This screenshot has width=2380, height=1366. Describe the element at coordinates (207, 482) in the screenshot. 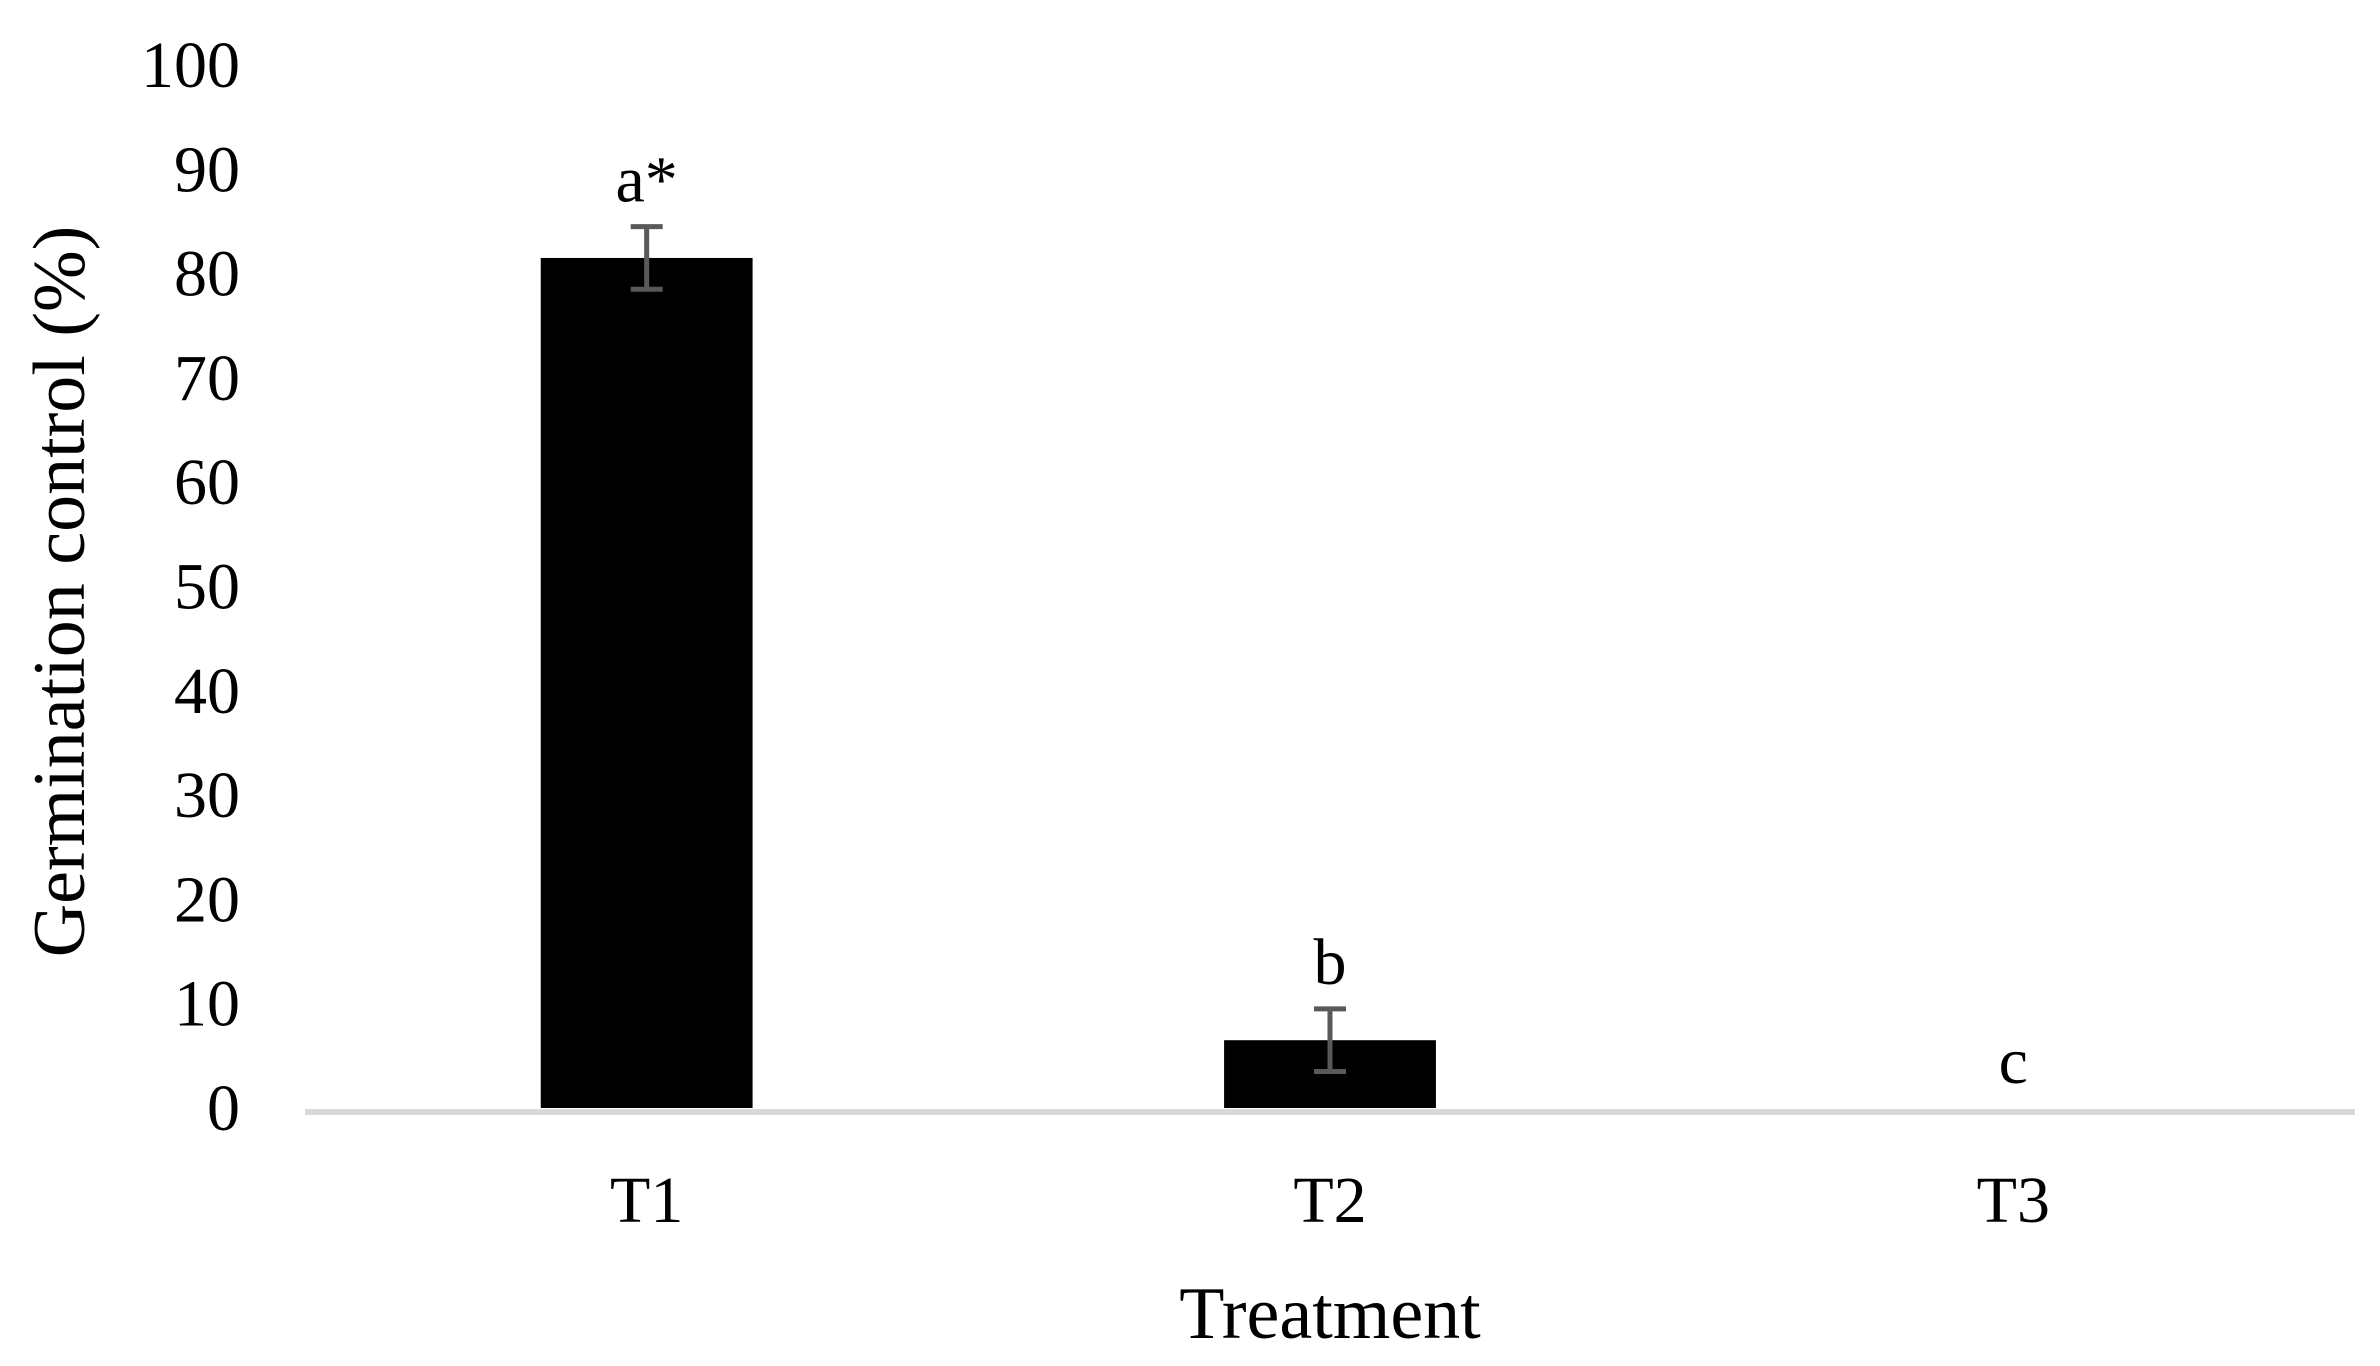

I see `y-tick-label: 60` at that location.